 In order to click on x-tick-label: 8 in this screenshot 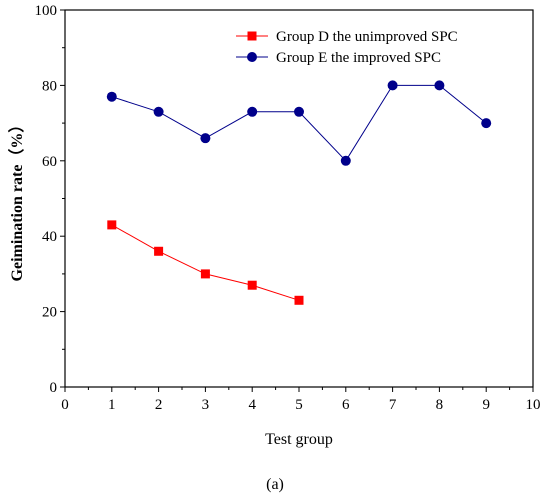, I will do `click(440, 405)`.